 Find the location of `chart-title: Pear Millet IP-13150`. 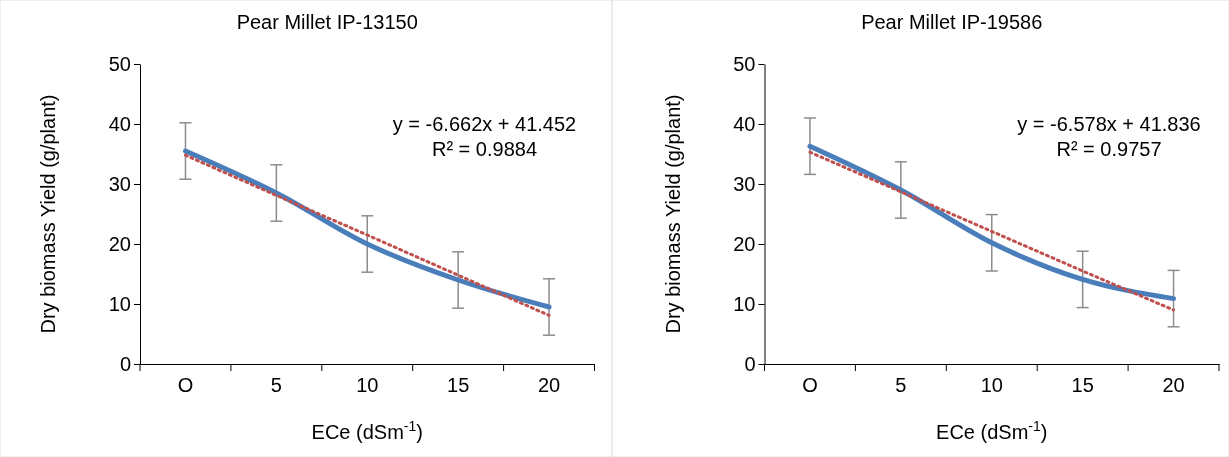

chart-title: Pear Millet IP-13150 is located at coordinates (327, 22).